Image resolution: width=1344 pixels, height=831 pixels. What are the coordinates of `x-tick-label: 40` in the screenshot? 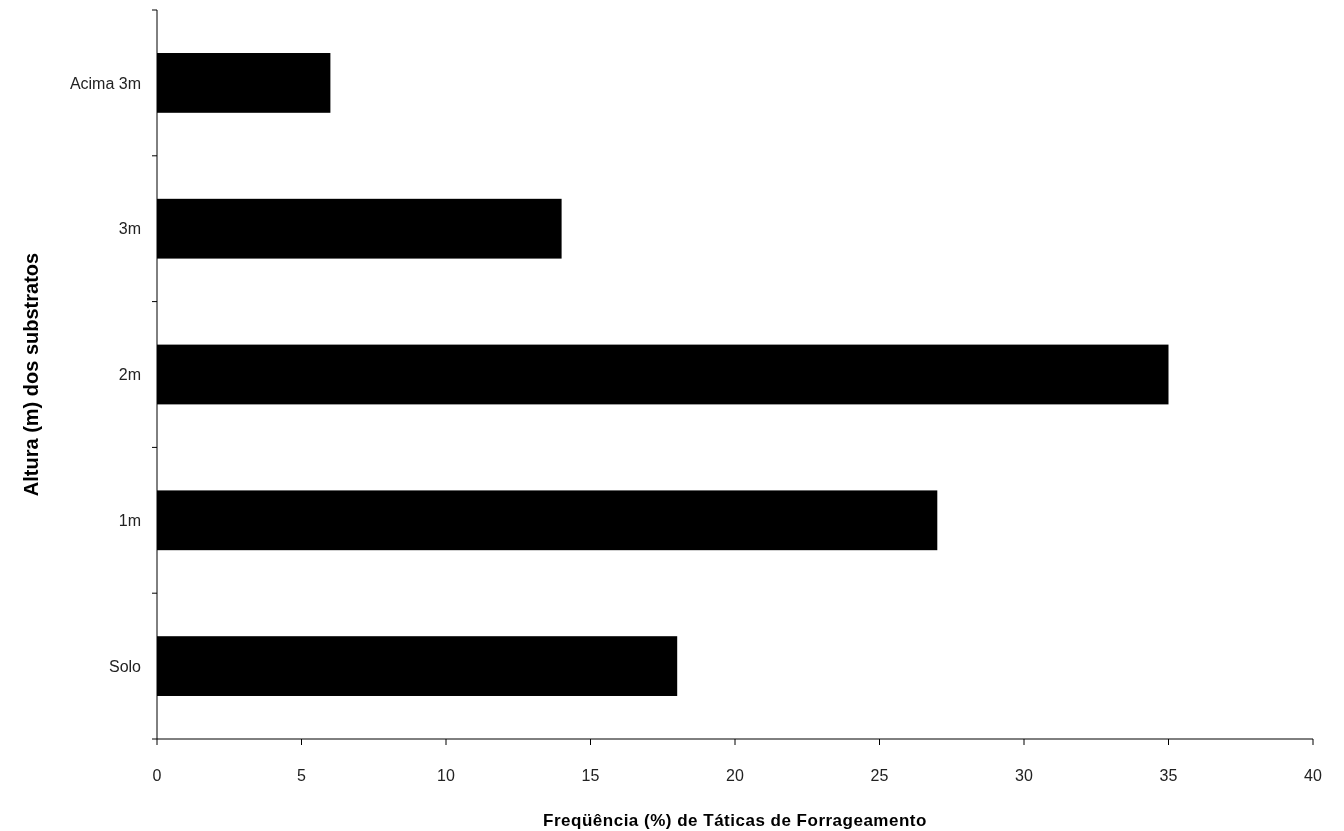 It's located at (1313, 775).